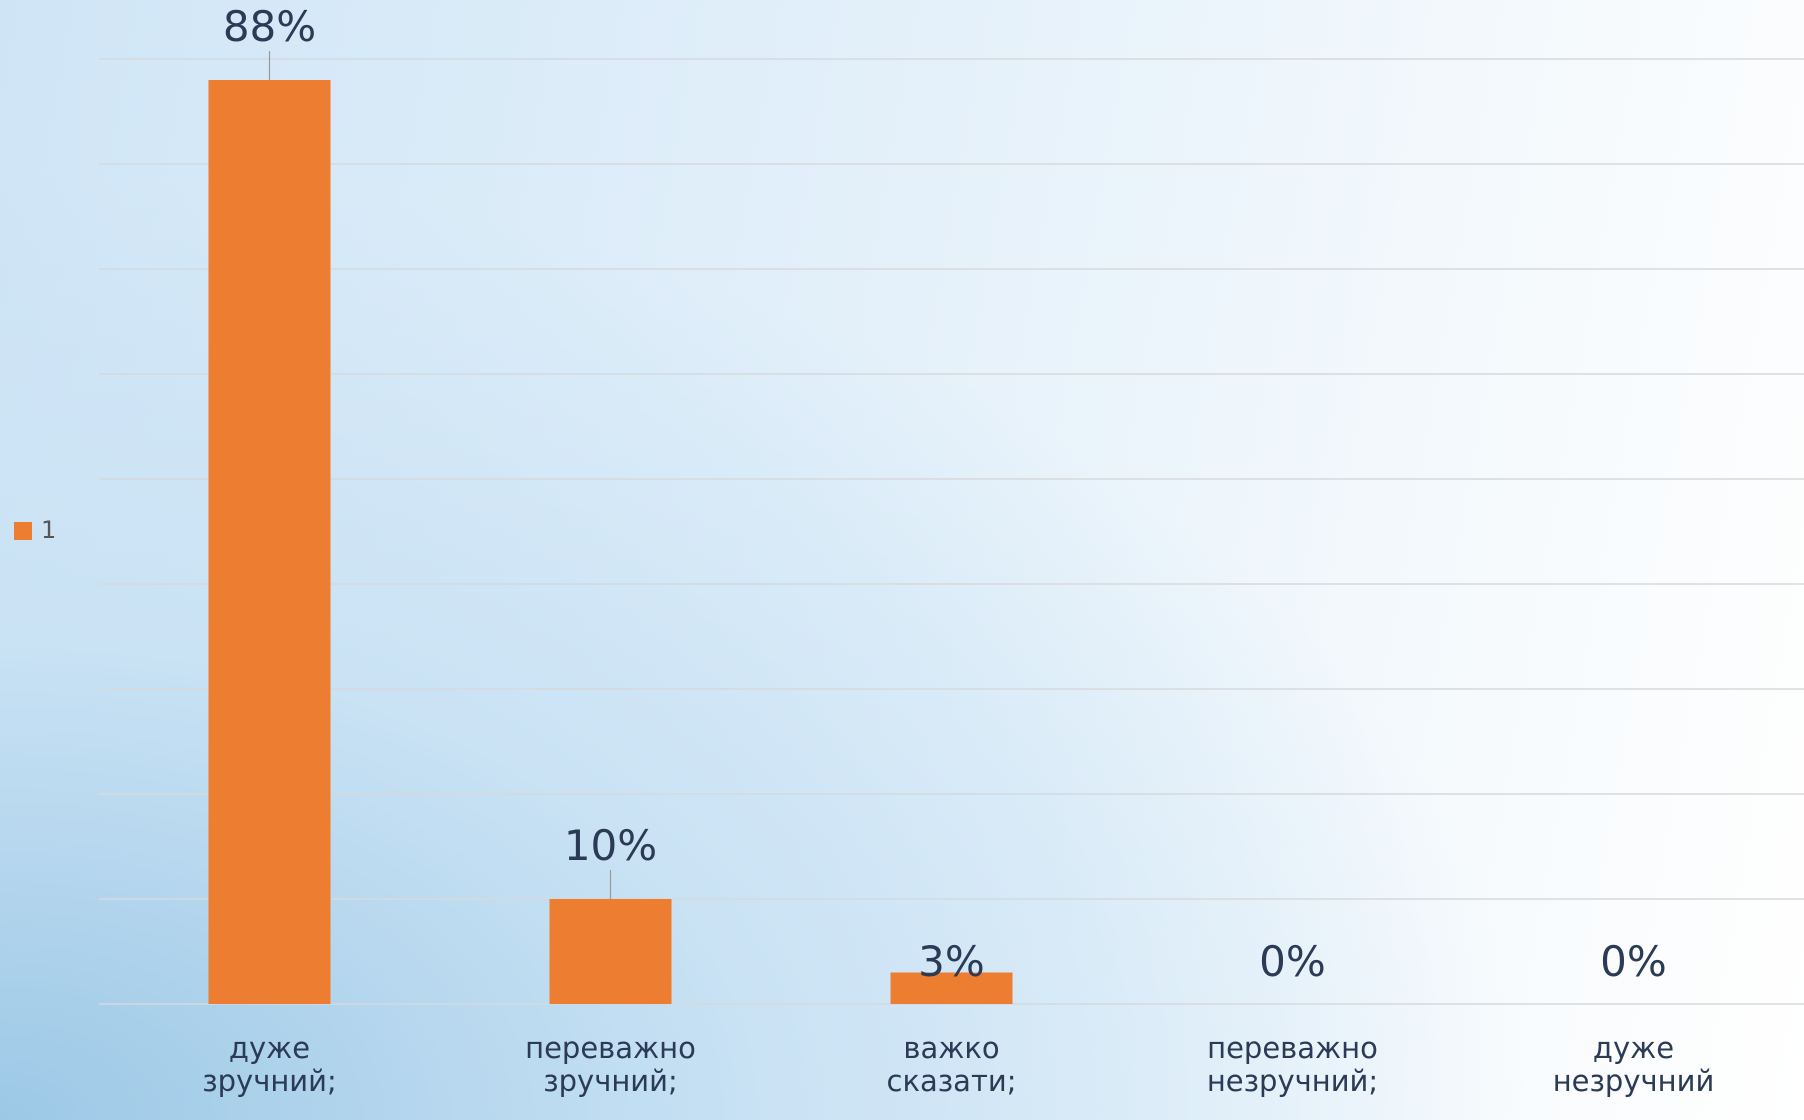  What do you see at coordinates (269, 26) in the screenshot?
I see `data-label: 88%` at bounding box center [269, 26].